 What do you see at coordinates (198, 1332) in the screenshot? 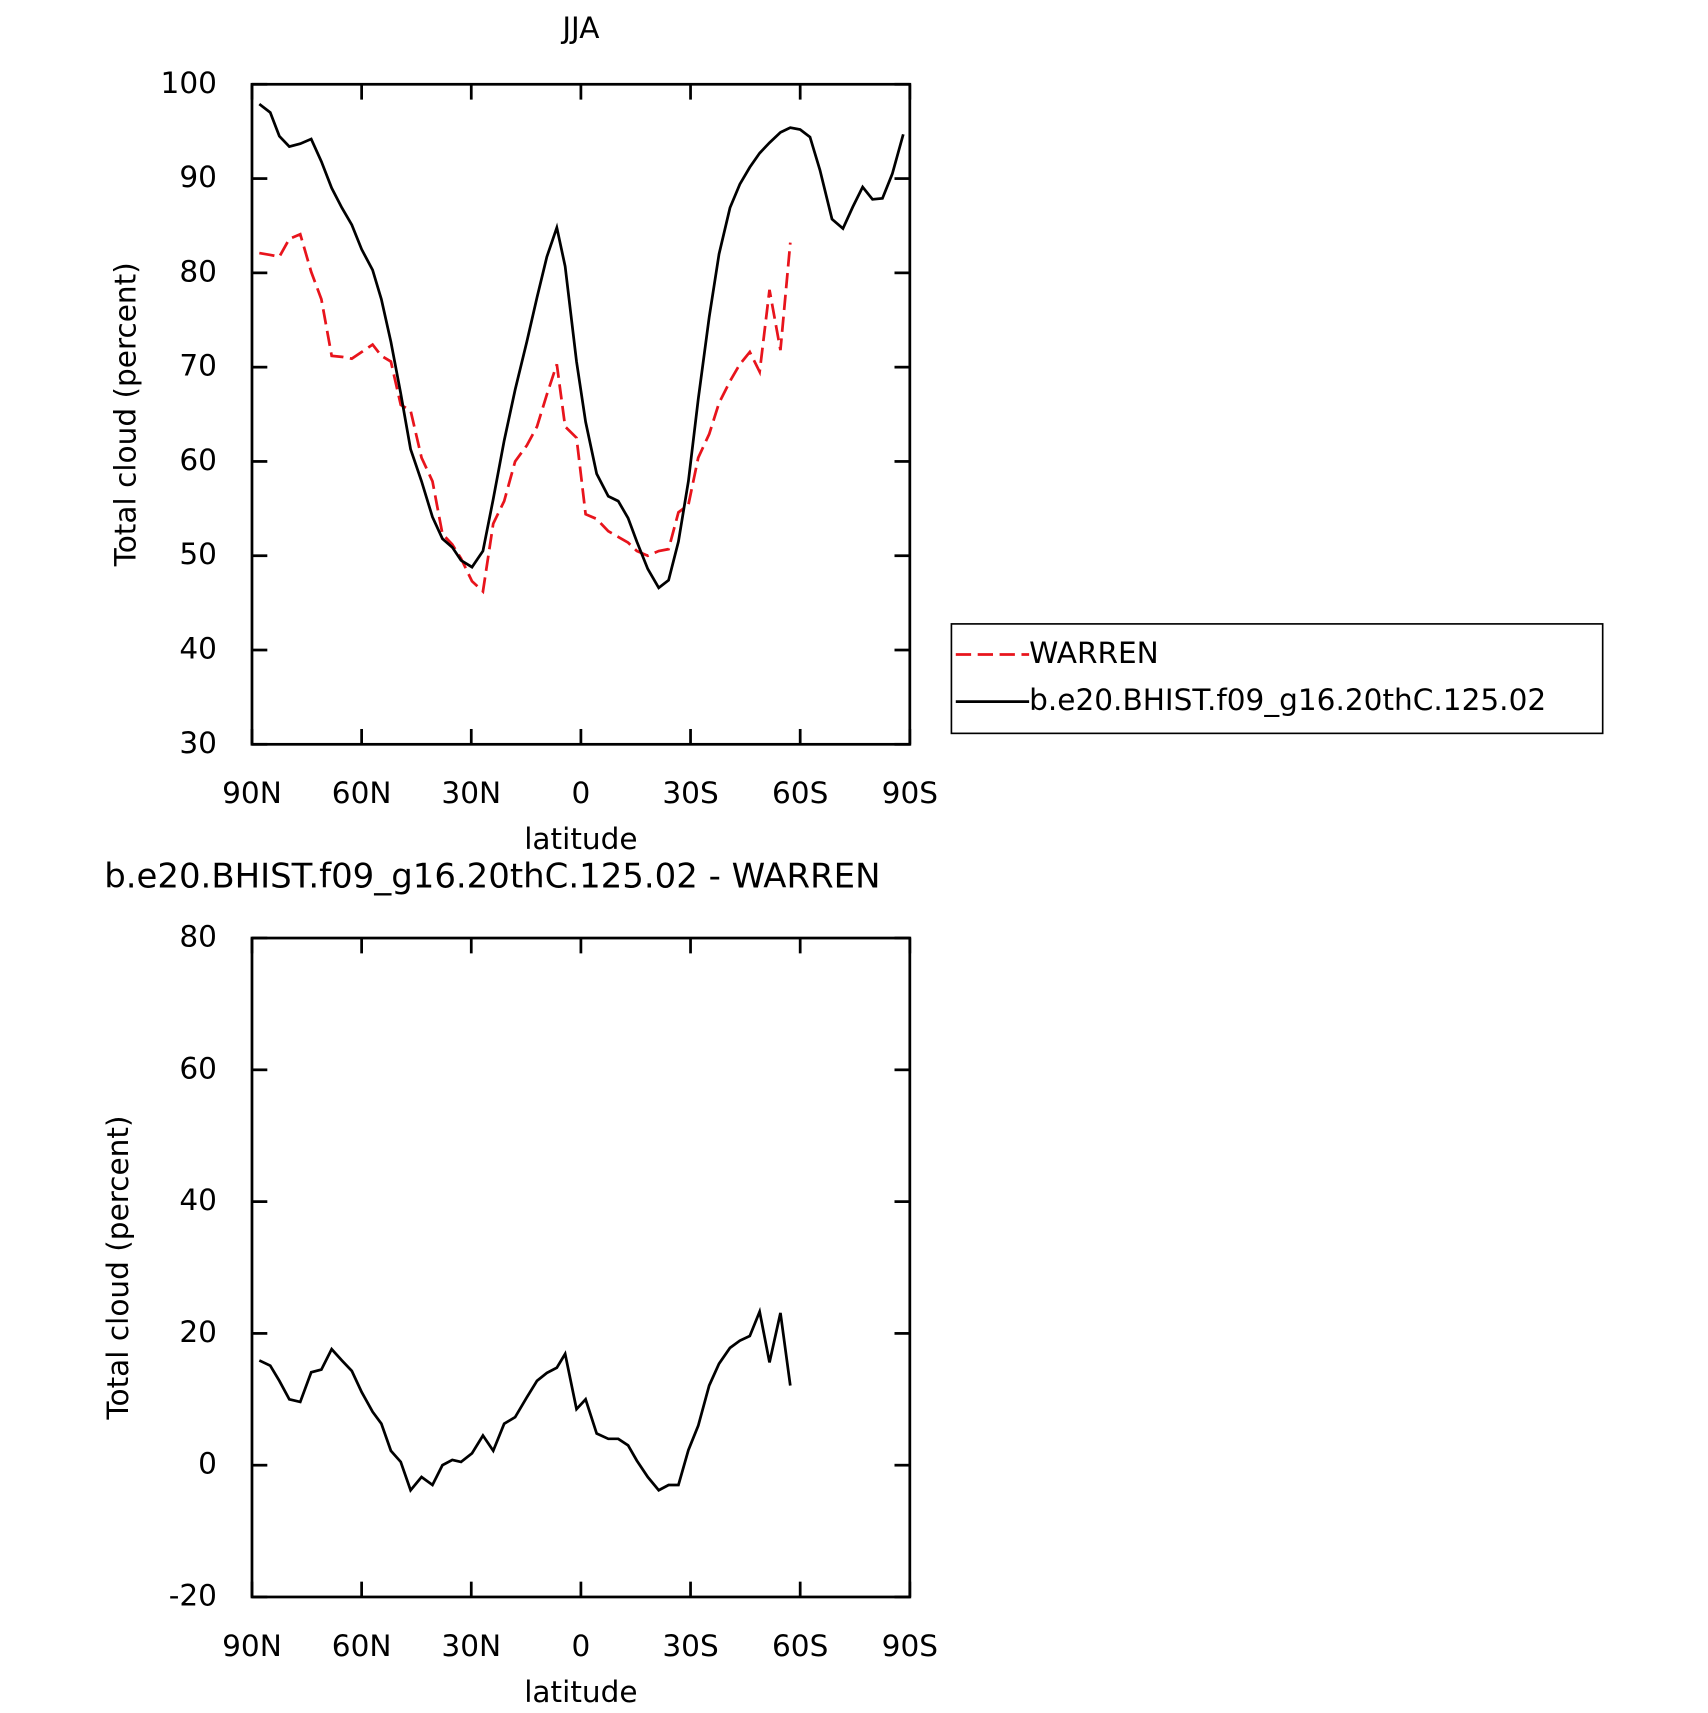
I see `y-tick-label: 20` at bounding box center [198, 1332].